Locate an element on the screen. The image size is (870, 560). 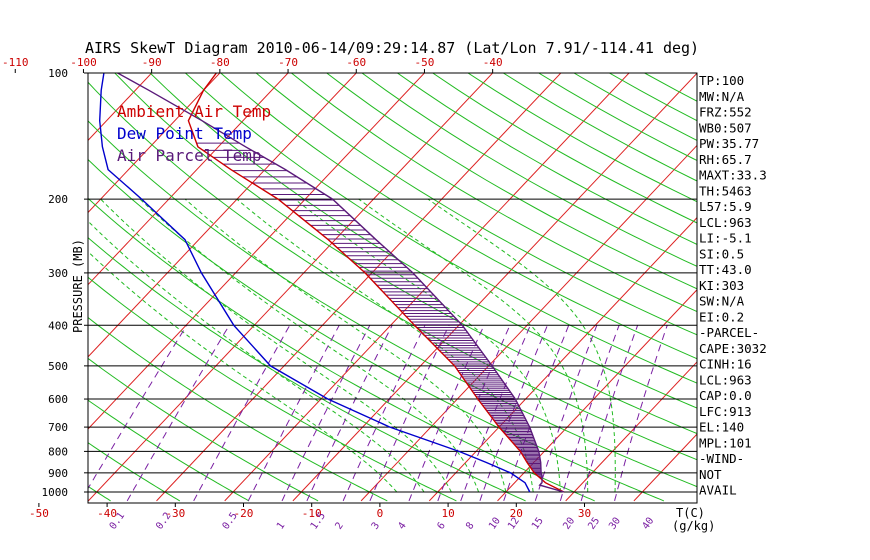
bottom-temp-tick-label: -40 is located at coordinates (107, 513).